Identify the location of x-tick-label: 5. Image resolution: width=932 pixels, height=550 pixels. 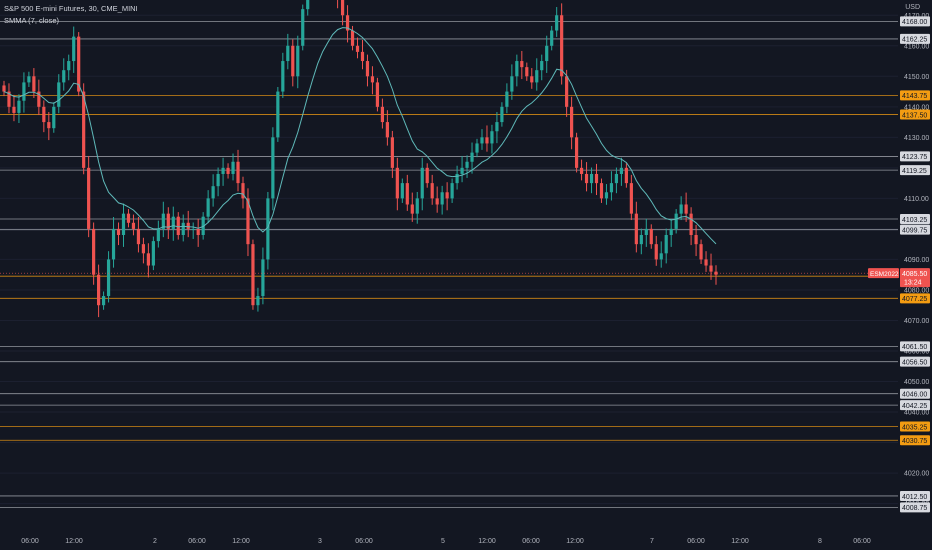
(443, 541).